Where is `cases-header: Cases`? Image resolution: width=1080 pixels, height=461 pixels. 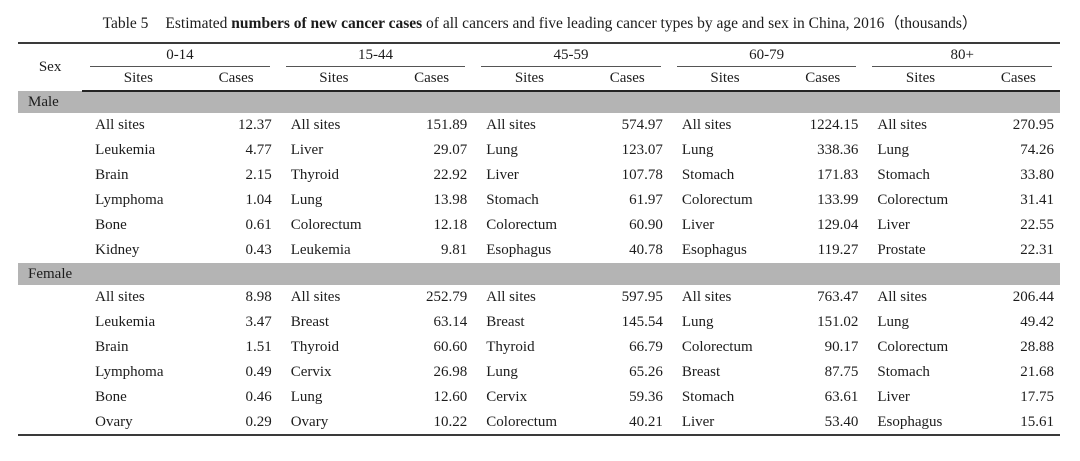 cases-header: Cases is located at coordinates (236, 79).